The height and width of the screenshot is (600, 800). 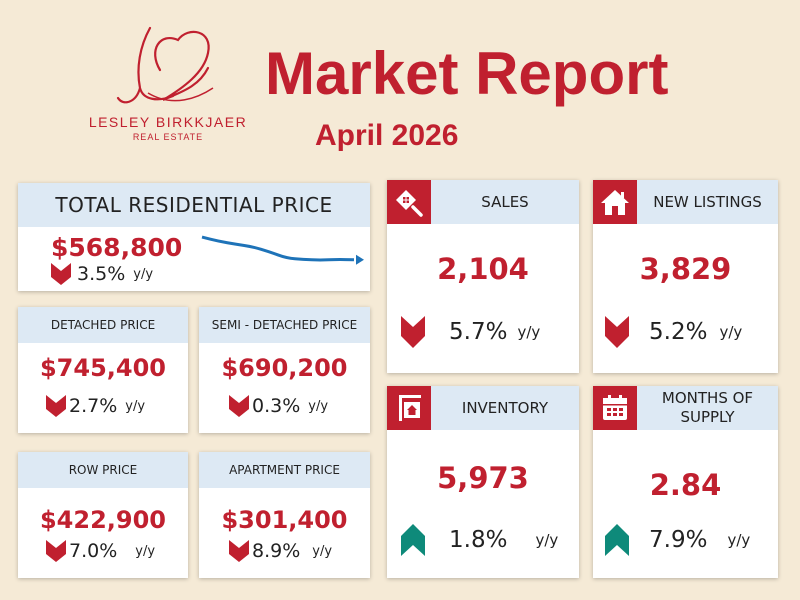 I want to click on inventory-card: INVENTORY 5,973 1.8% y/y, so click(x=483, y=482).